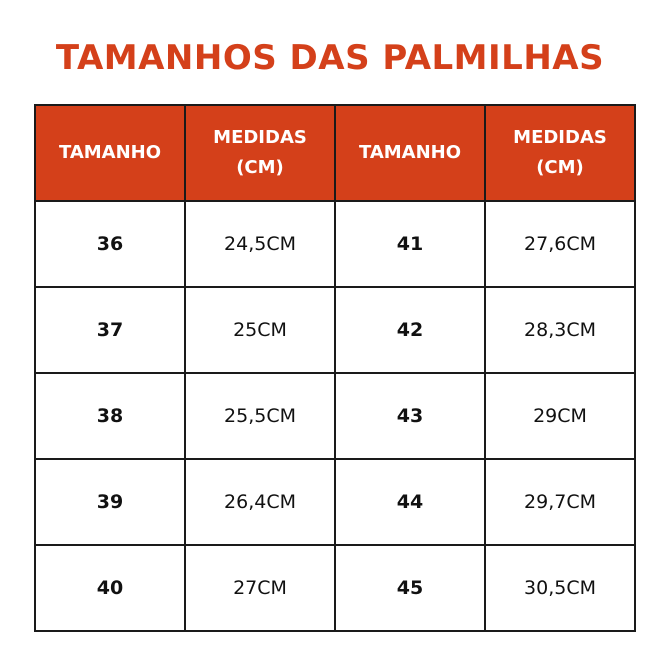  I want to click on measure-cell: 24,5CM, so click(260, 244).